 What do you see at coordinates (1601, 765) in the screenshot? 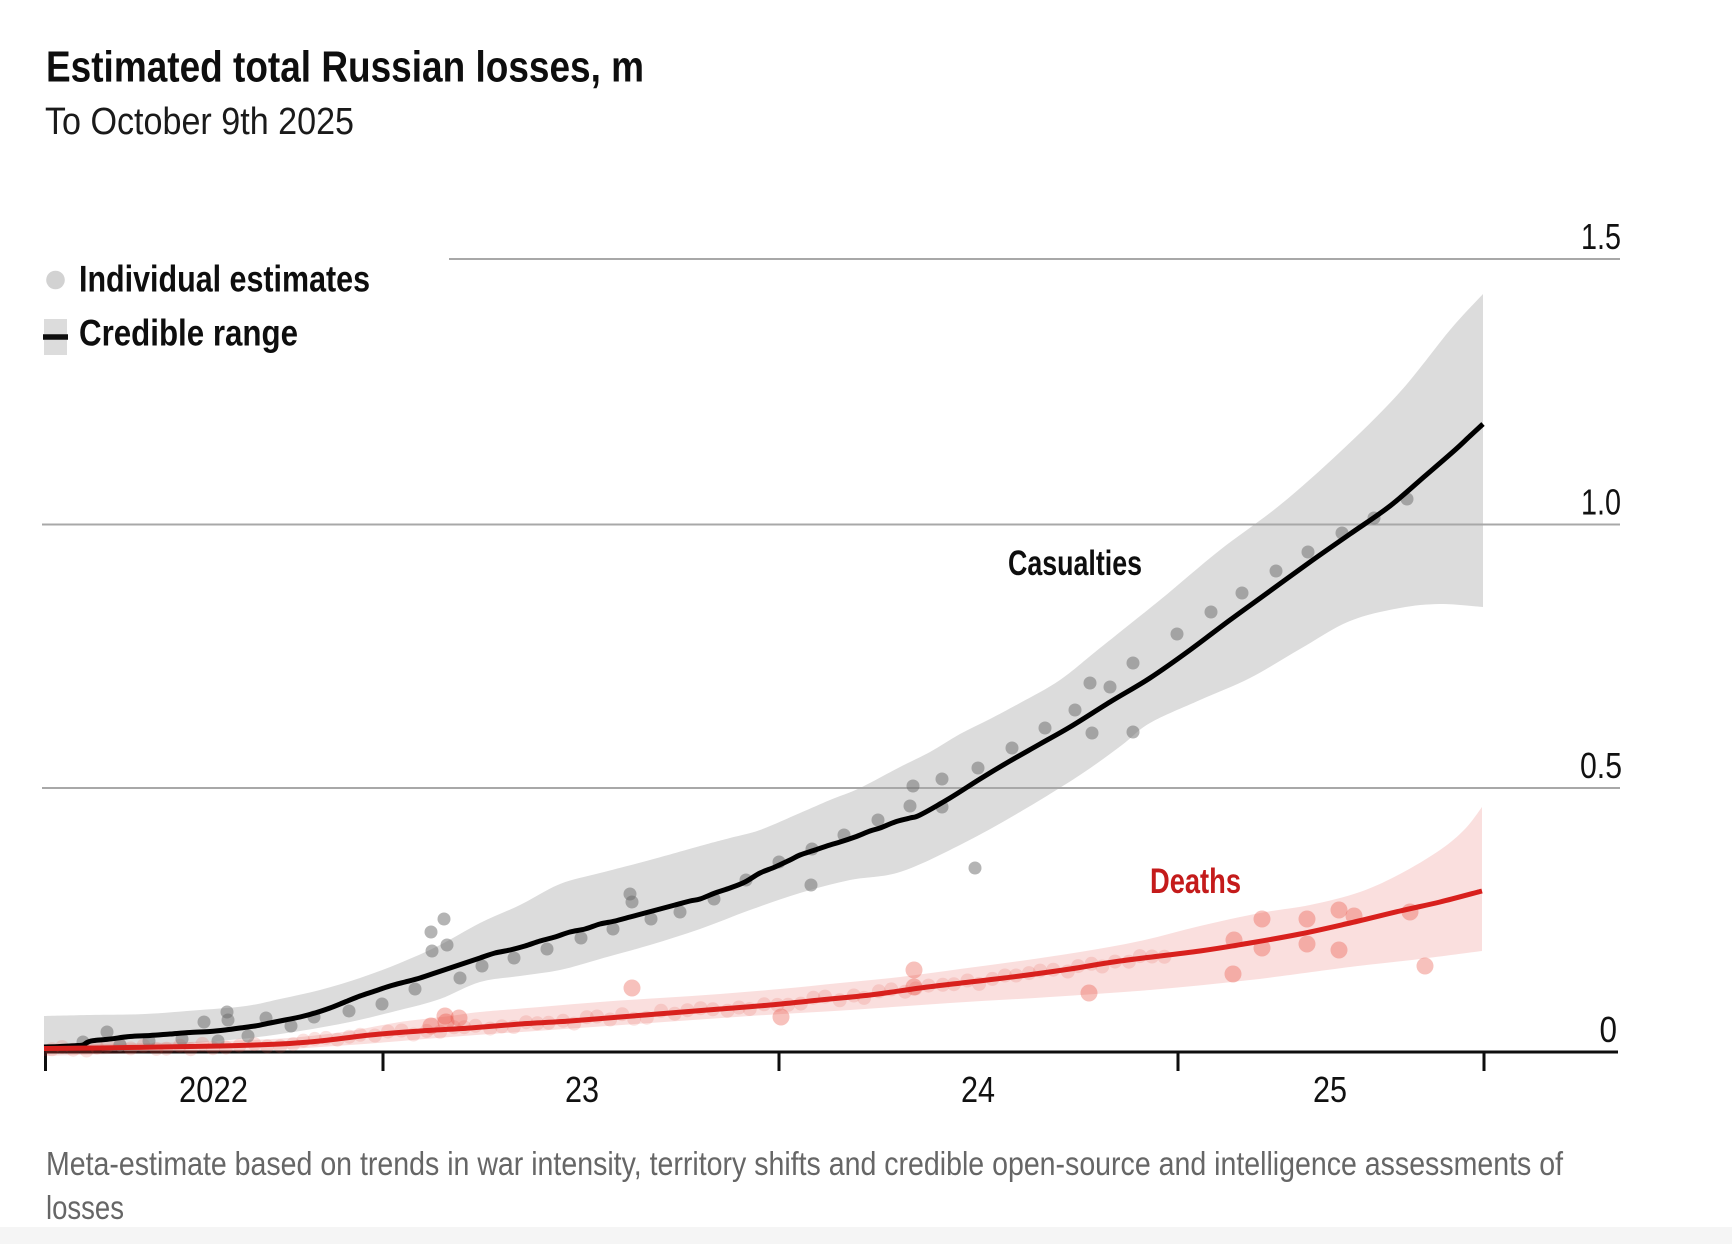
I see `svg-text: 0.5` at bounding box center [1601, 765].